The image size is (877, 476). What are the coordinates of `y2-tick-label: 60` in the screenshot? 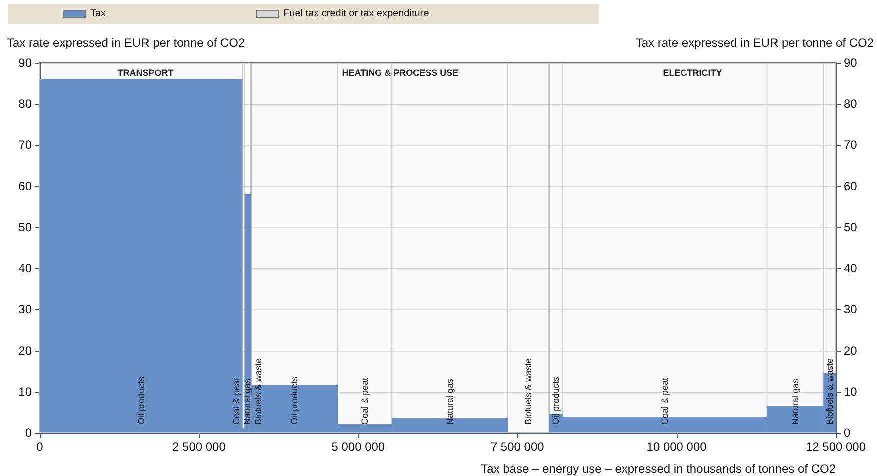 It's located at (851, 186).